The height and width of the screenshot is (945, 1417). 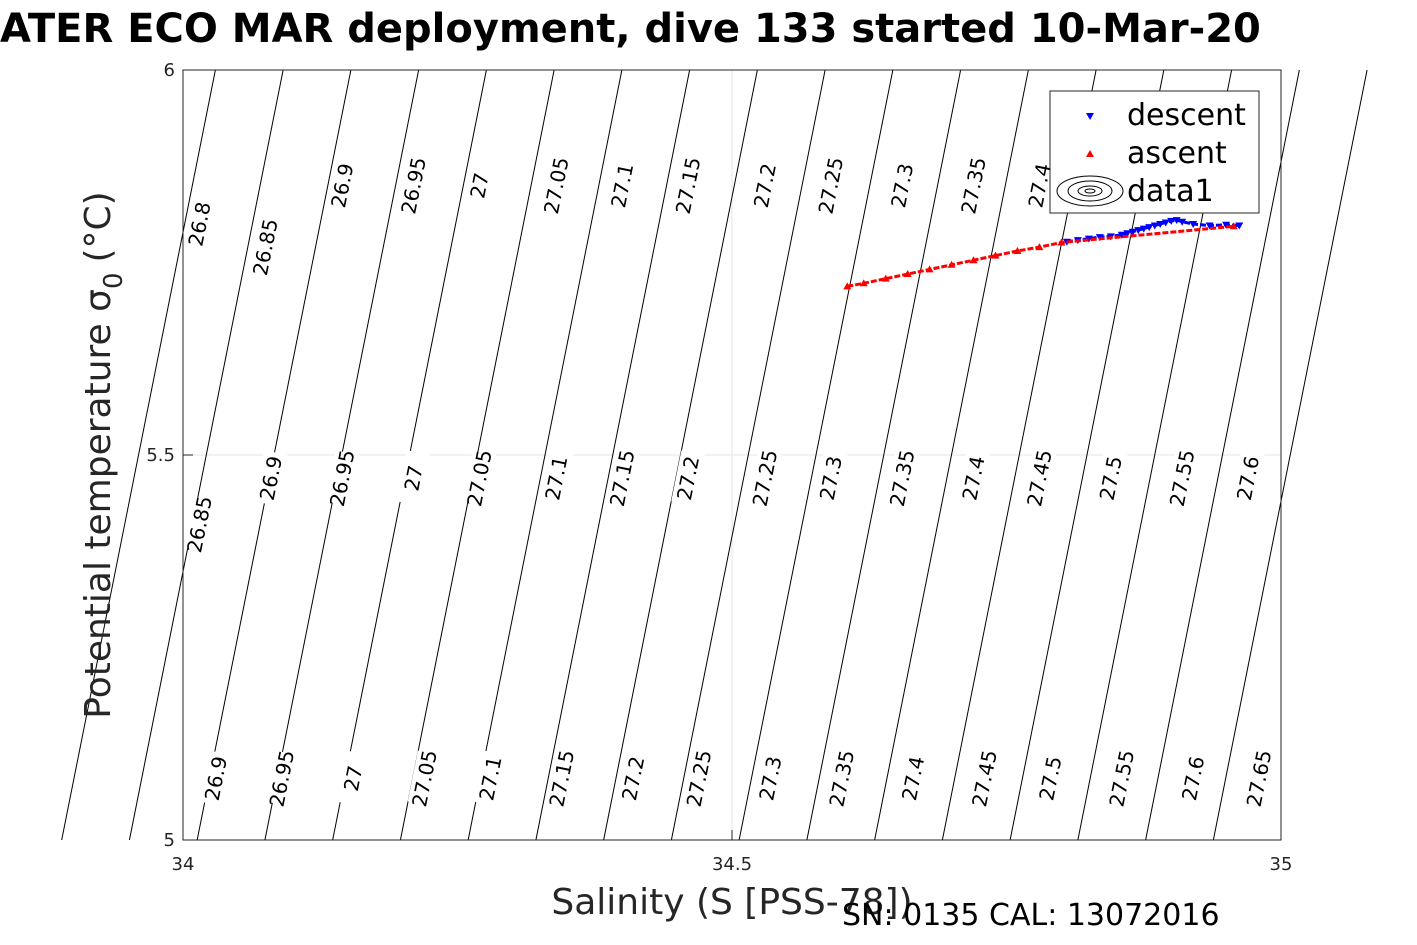 What do you see at coordinates (169, 840) in the screenshot?
I see `y-tick-label: 5` at bounding box center [169, 840].